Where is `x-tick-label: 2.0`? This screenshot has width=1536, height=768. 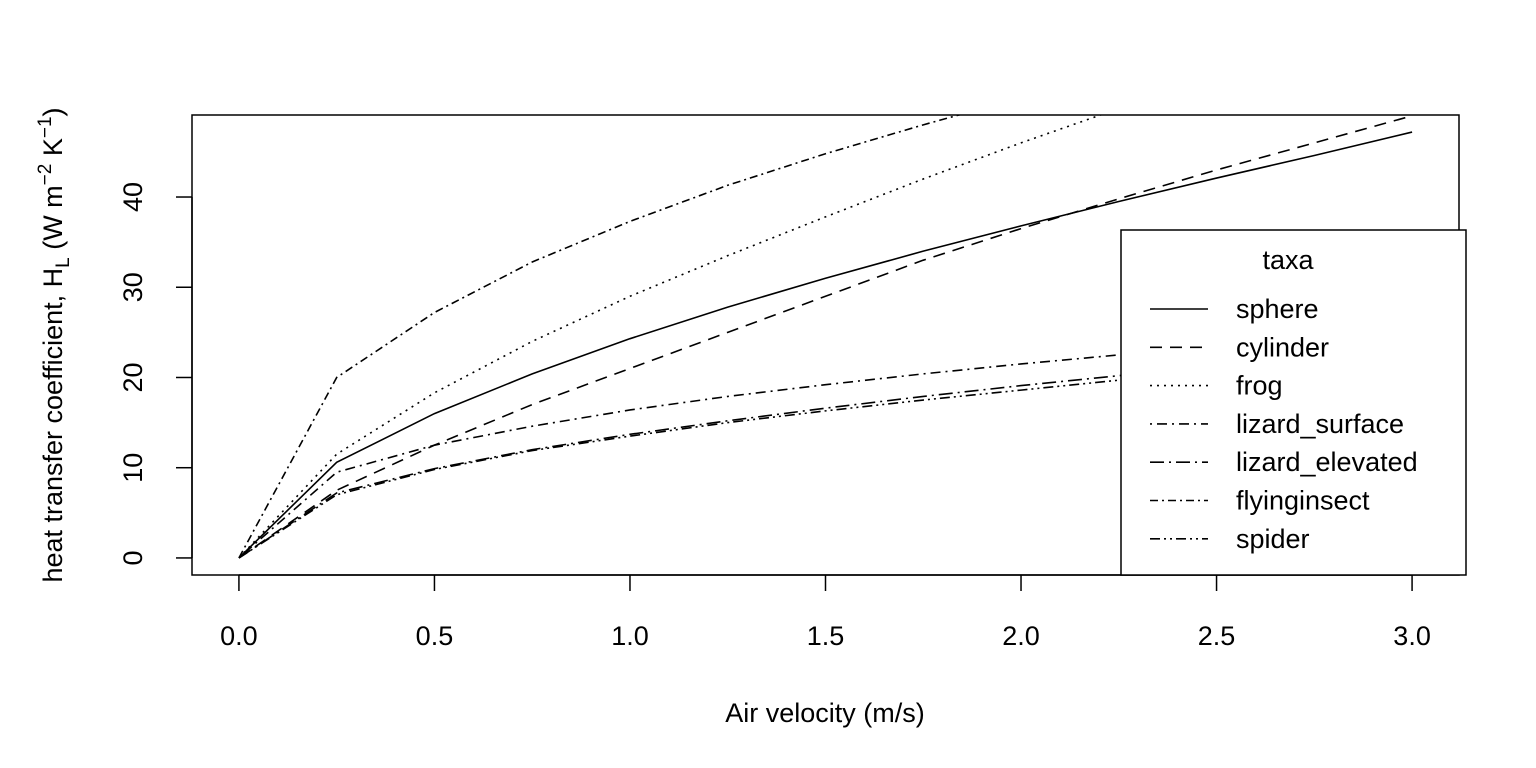 x-tick-label: 2.0 is located at coordinates (1021, 636).